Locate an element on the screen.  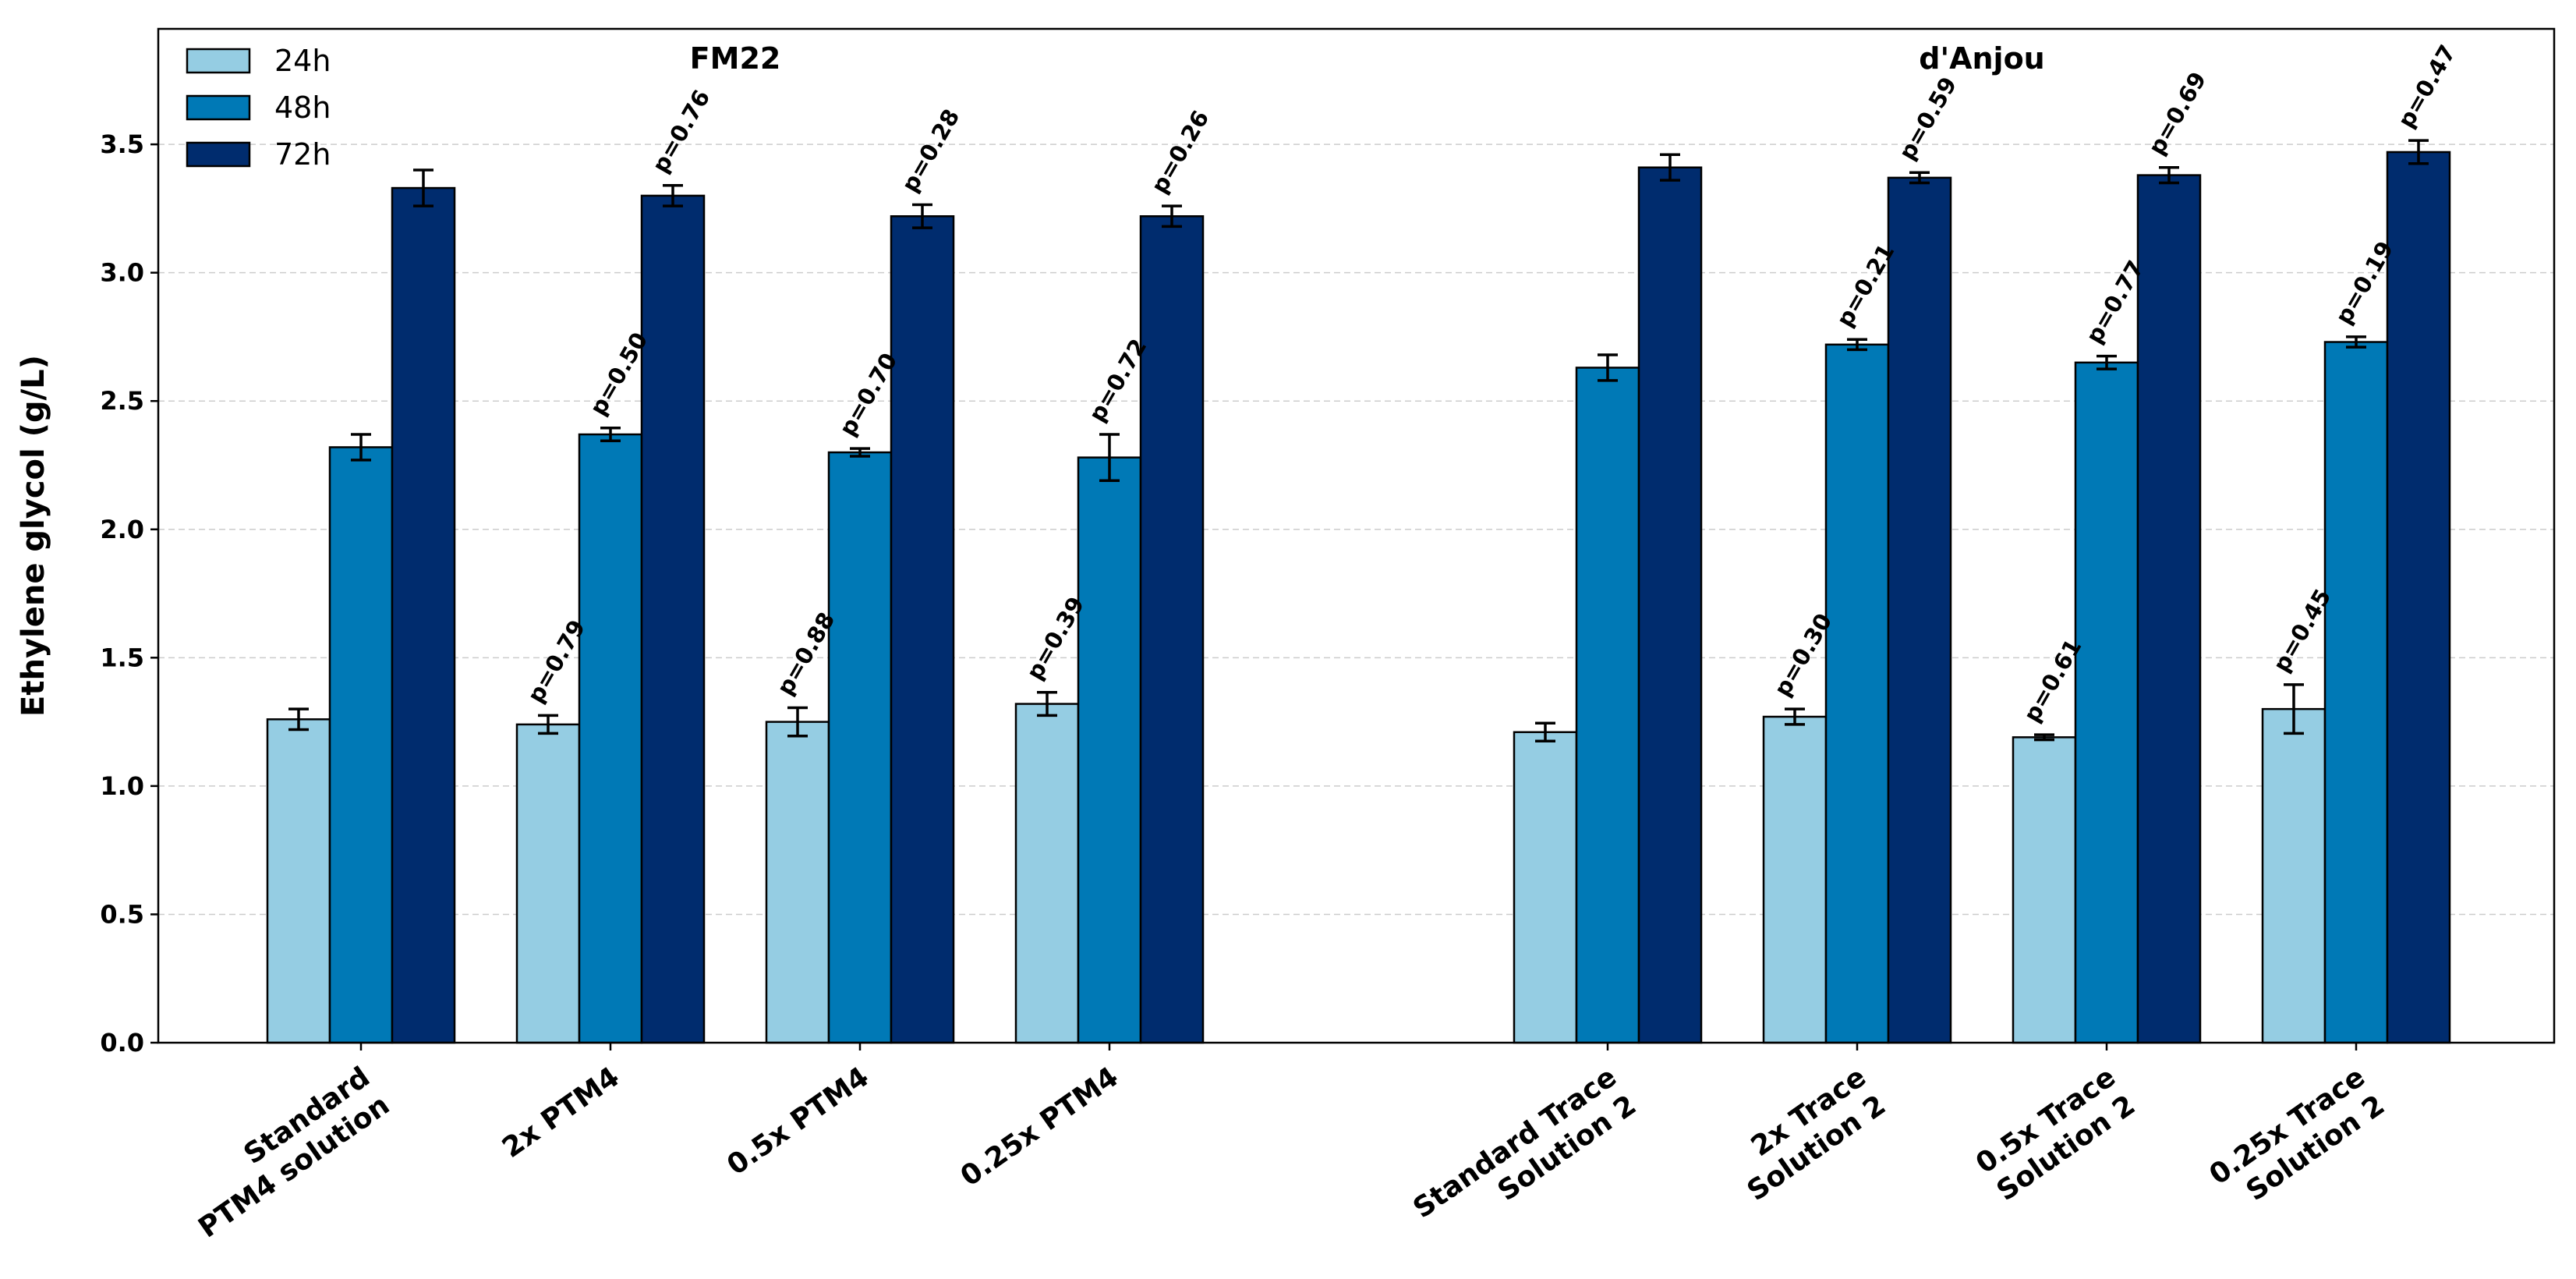
category-label: 0.5x TraceSolution 2 is located at coordinates (2055, 1134).